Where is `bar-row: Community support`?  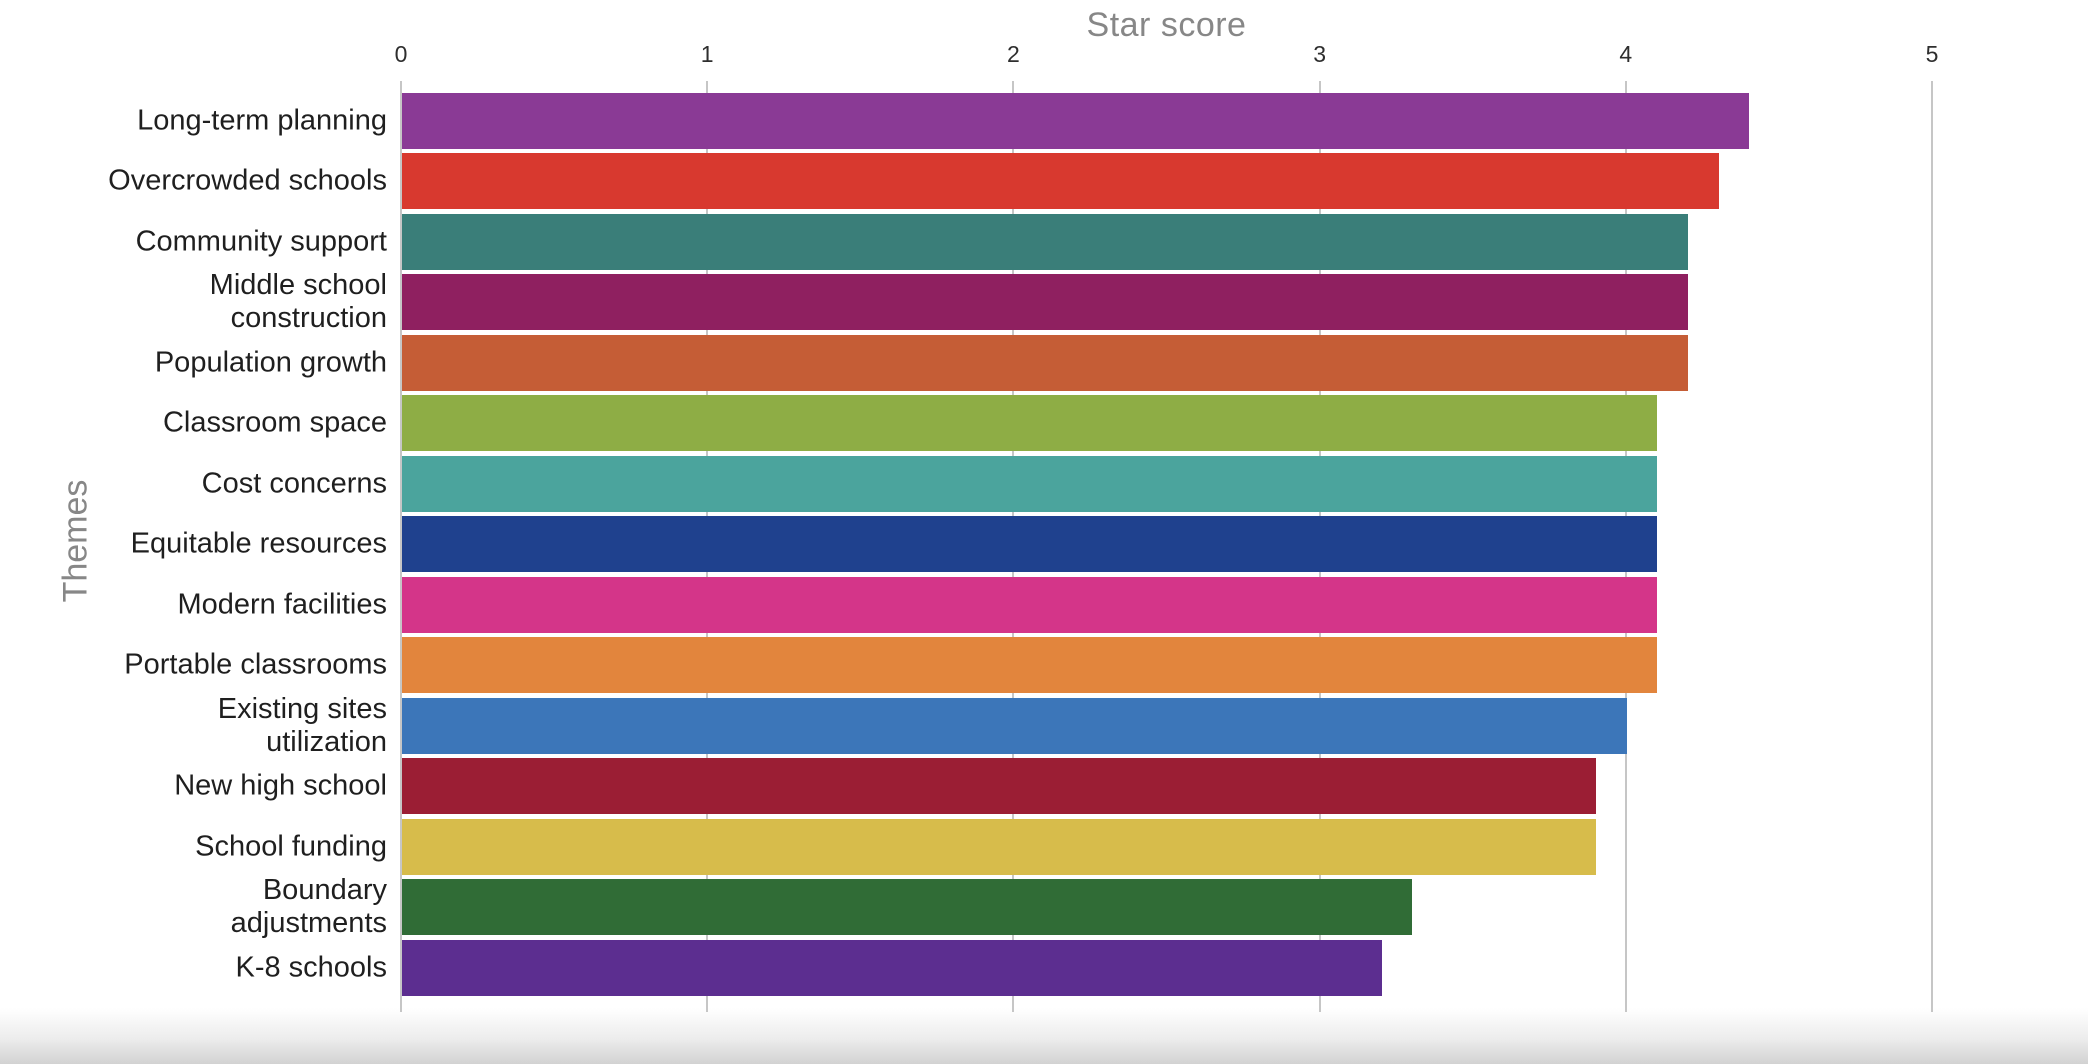
bar-row: Community support is located at coordinates (1034, 241).